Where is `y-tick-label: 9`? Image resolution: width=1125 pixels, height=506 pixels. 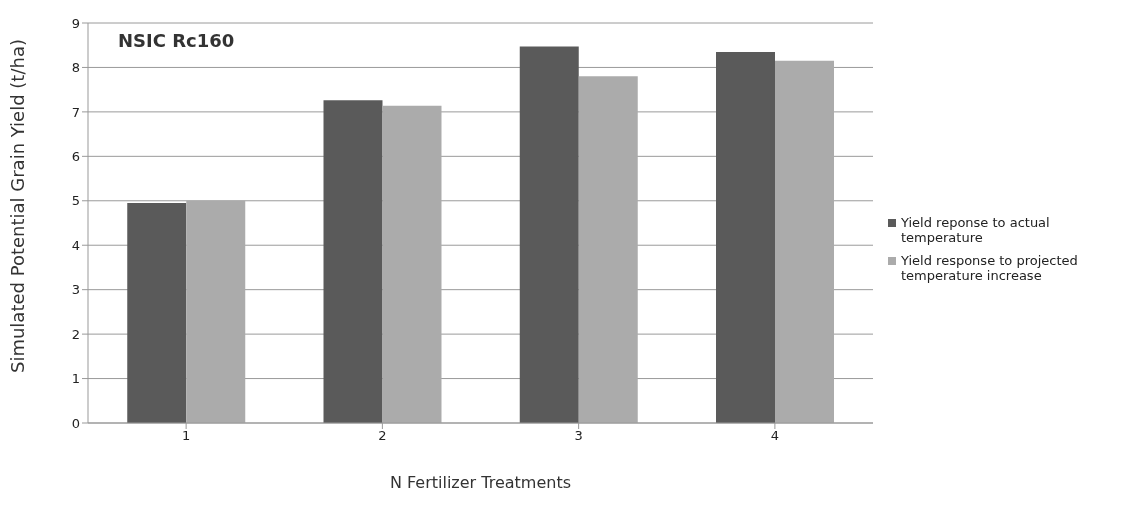 y-tick-label: 9 is located at coordinates (75, 23).